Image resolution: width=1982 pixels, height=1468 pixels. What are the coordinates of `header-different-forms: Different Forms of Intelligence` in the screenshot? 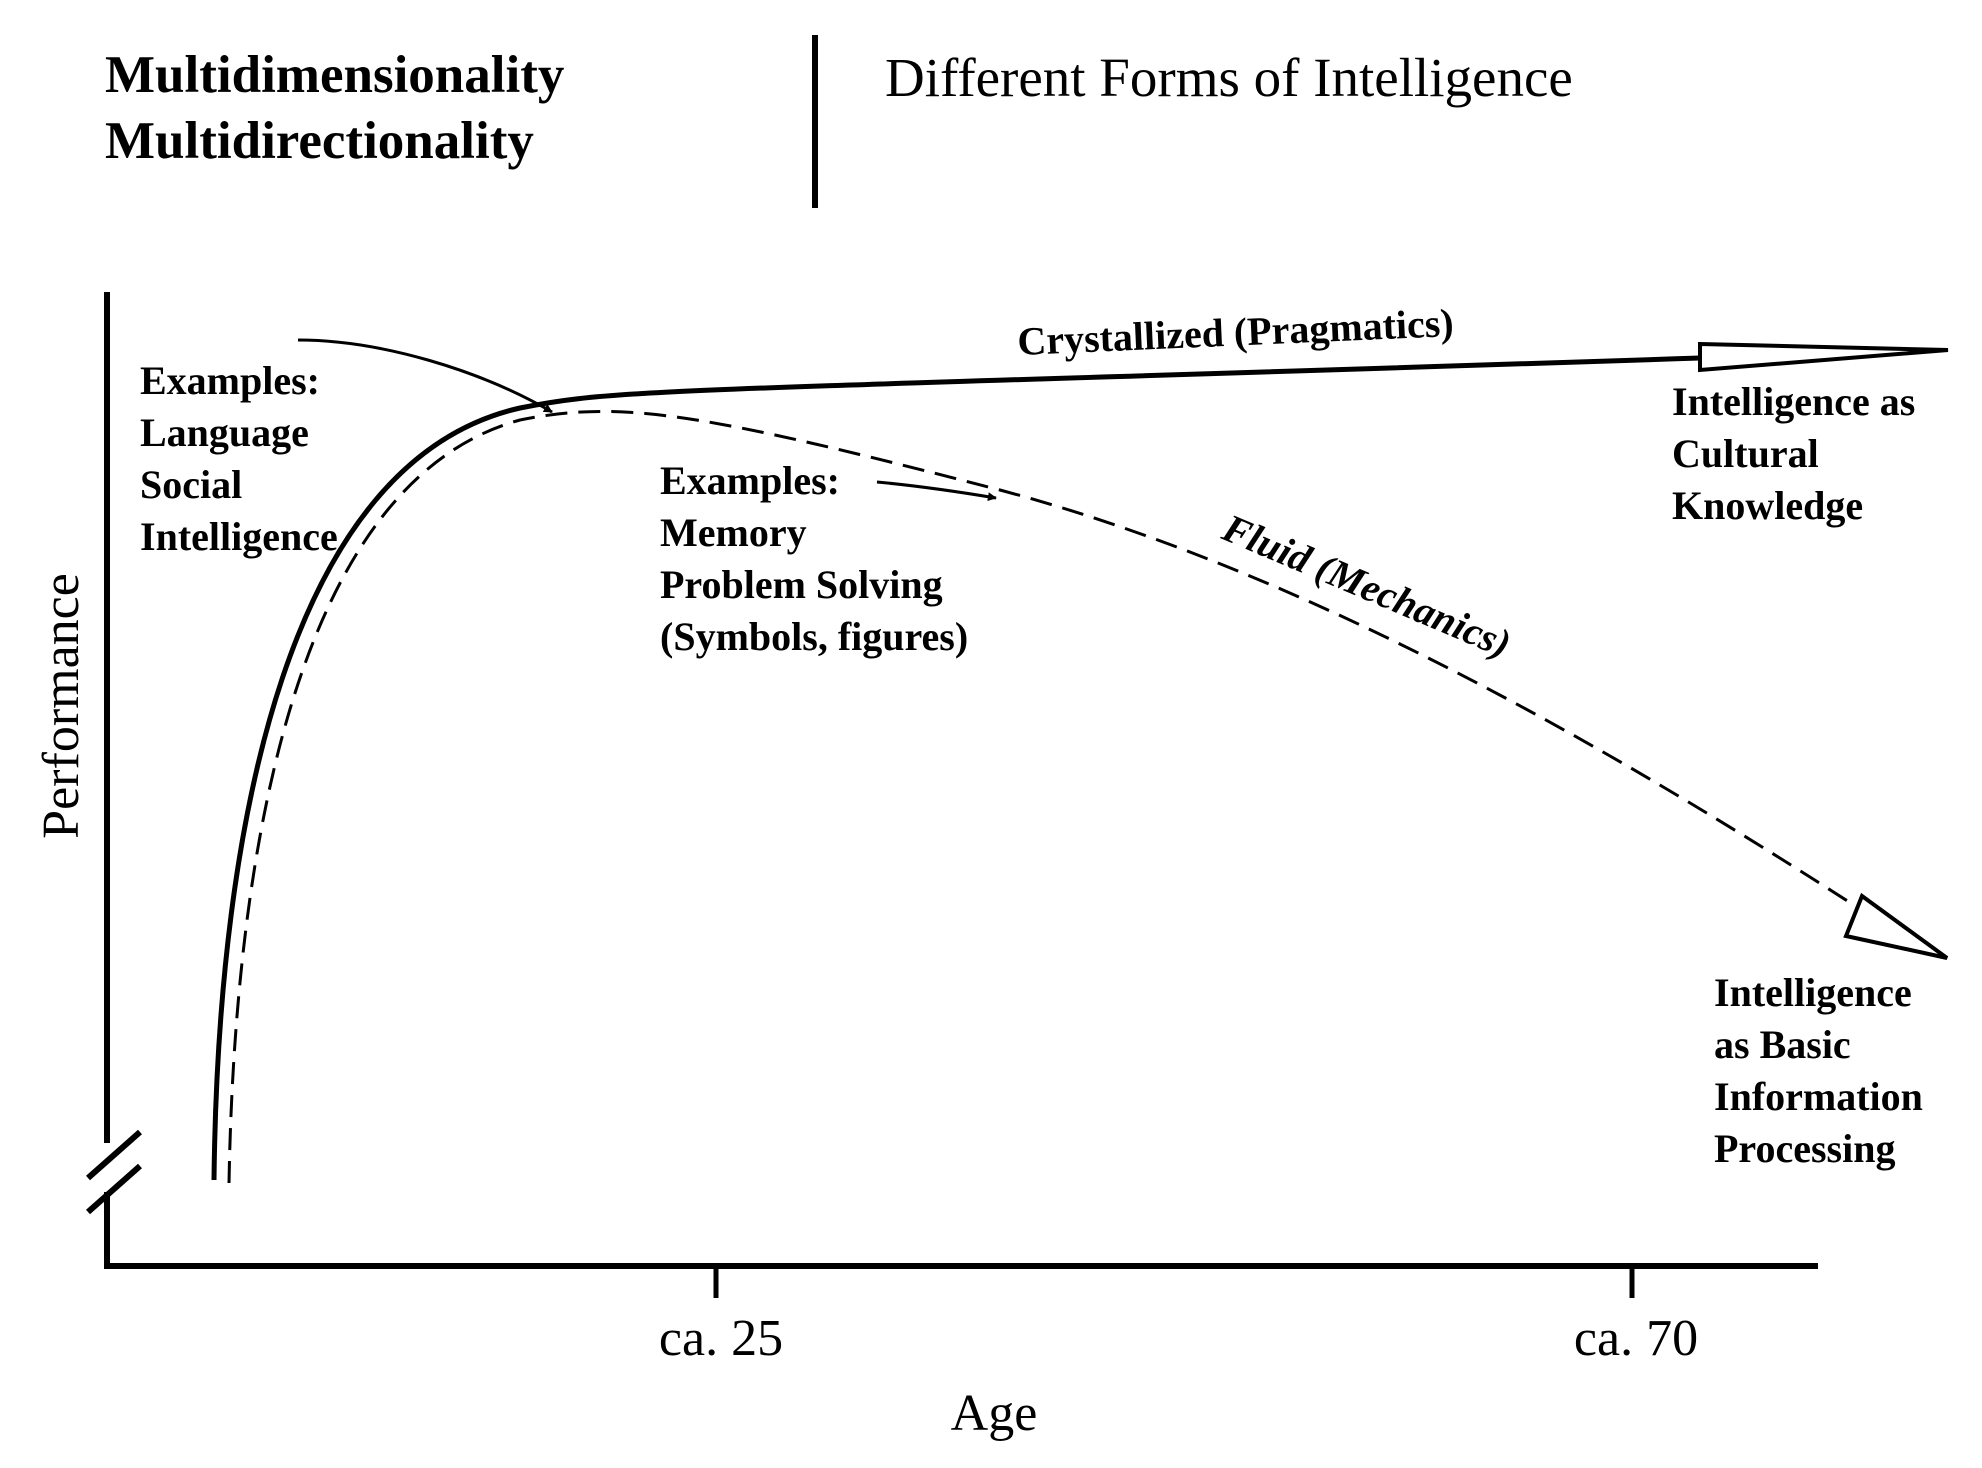 It's located at (1229, 77).